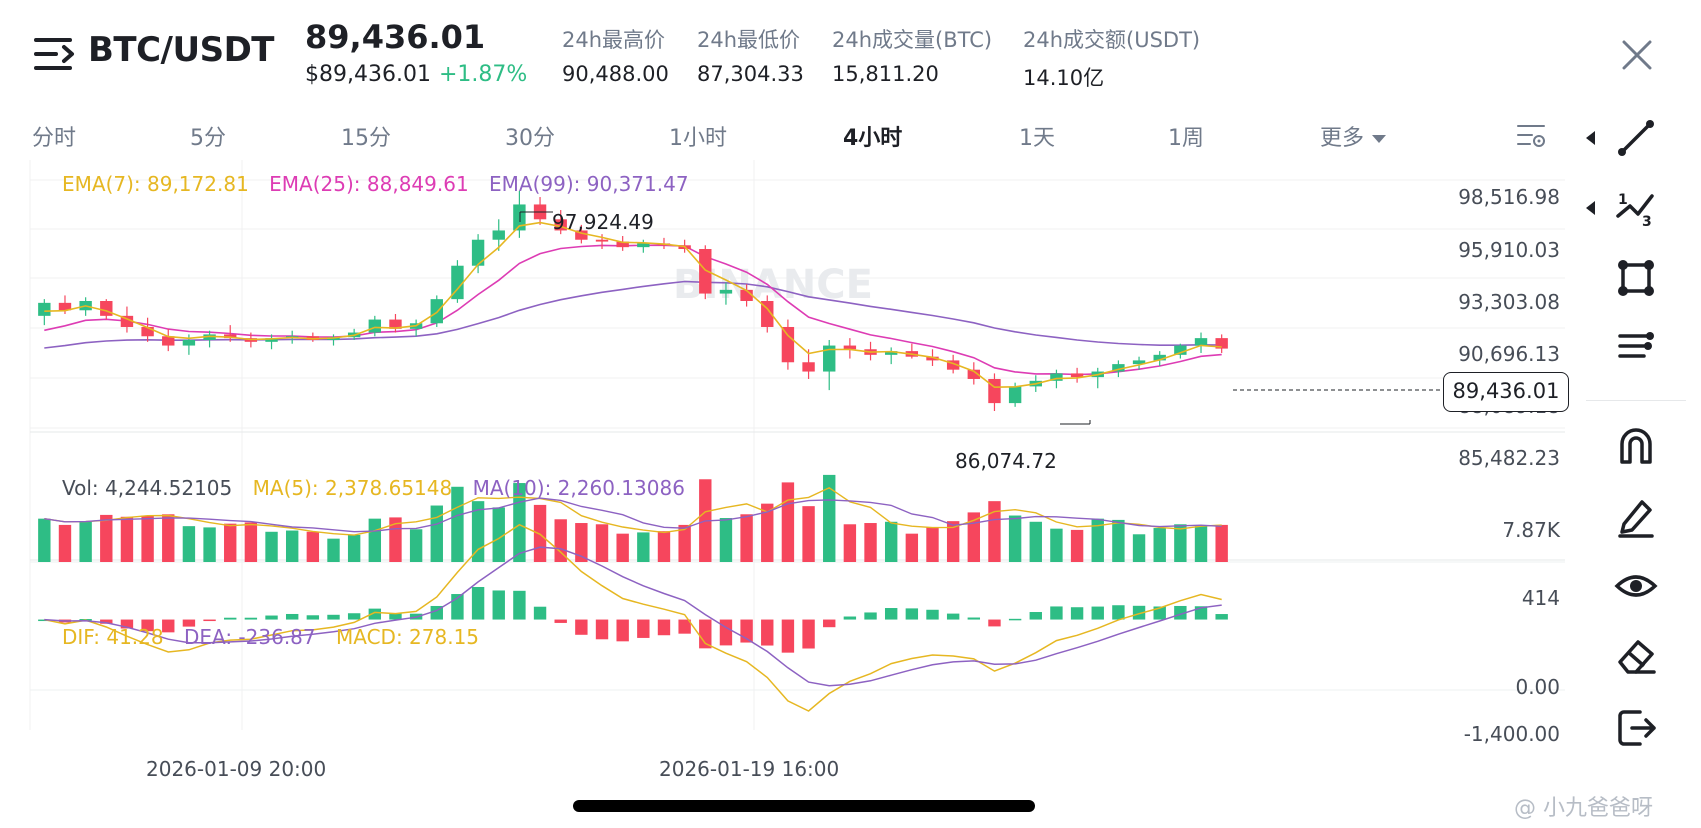  Describe the element at coordinates (1532, 136) in the screenshot. I see `chart-settings-icon` at that location.